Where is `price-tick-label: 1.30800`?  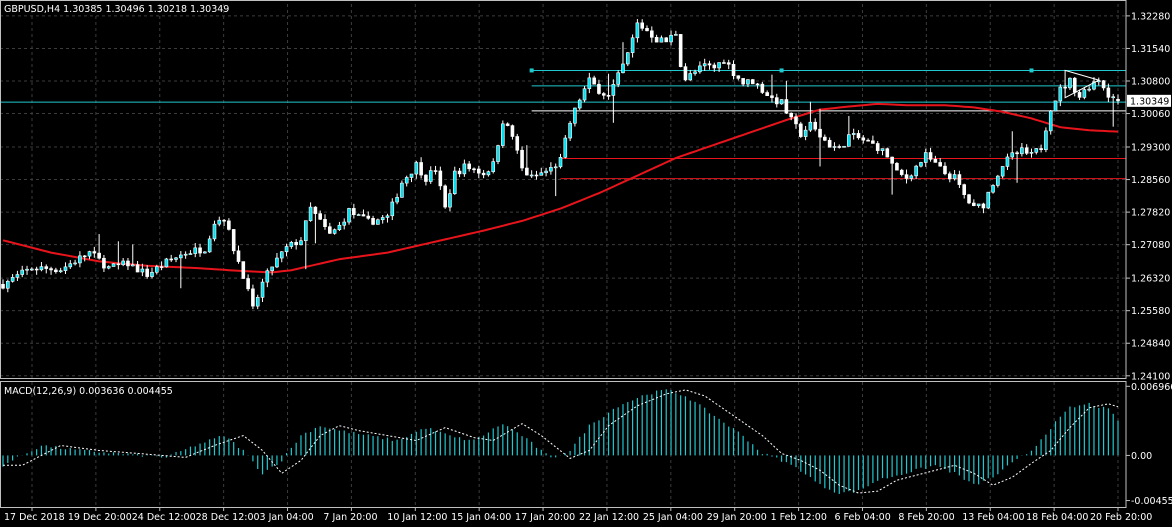 price-tick-label: 1.30800 is located at coordinates (1150, 82).